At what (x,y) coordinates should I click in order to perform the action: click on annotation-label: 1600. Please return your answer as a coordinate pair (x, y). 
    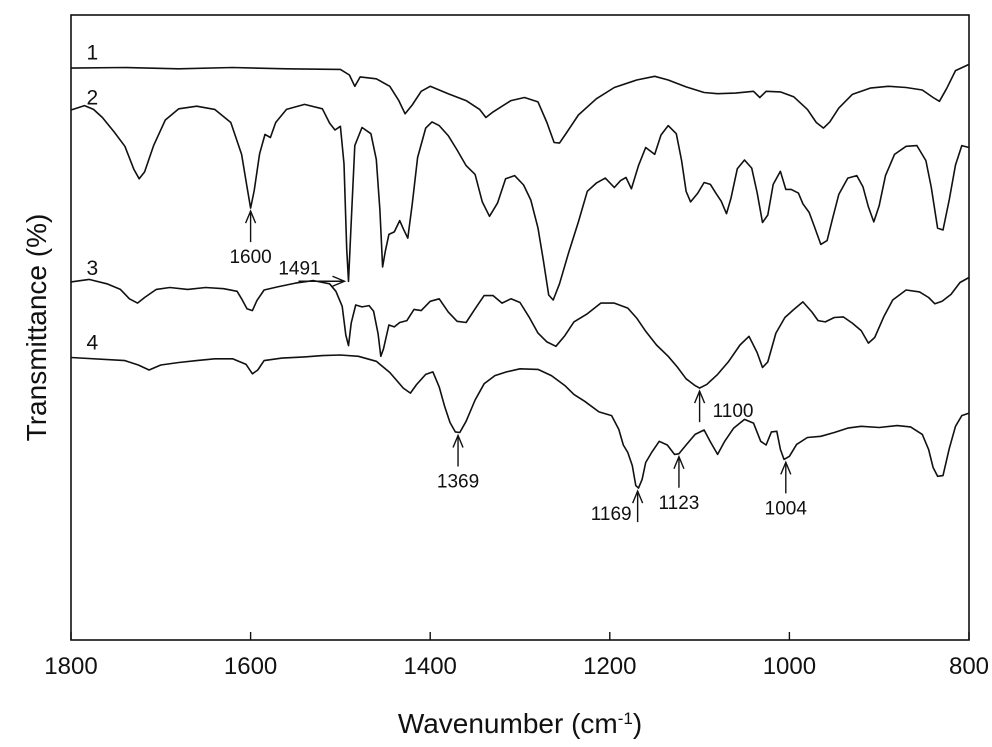
    Looking at the image, I should click on (250, 257).